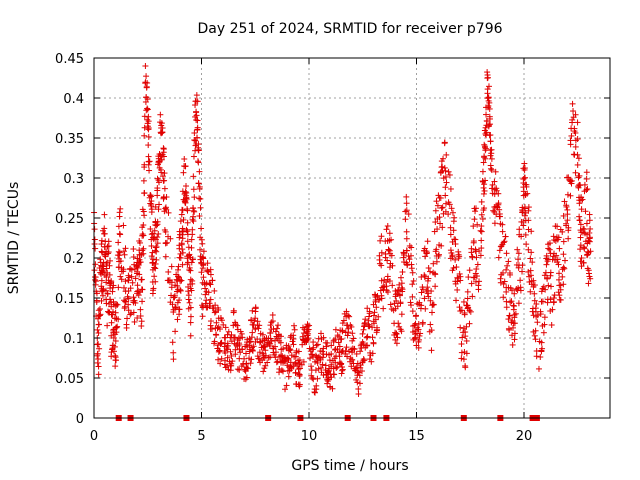 This screenshot has width=640, height=480. I want to click on y-tick-label: 0.4, so click(73, 99).